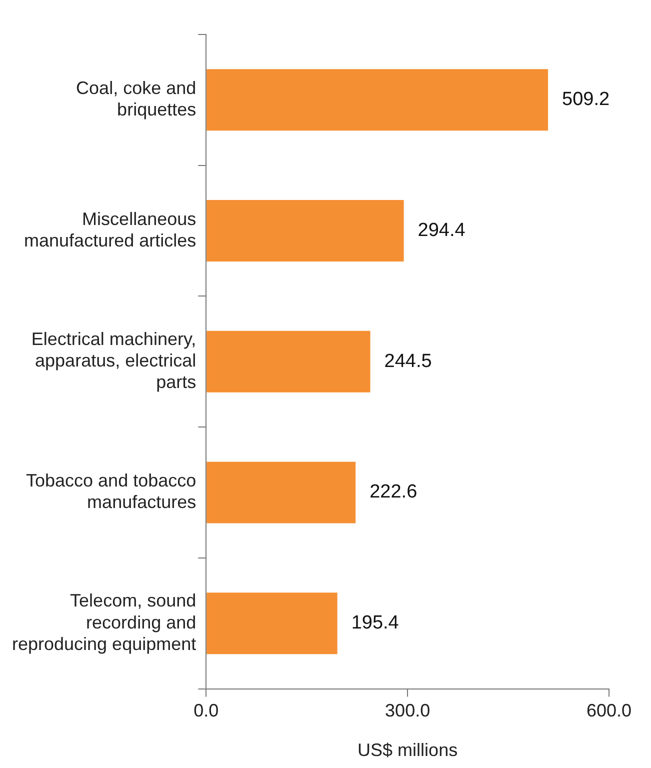 The height and width of the screenshot is (768, 651). What do you see at coordinates (408, 750) in the screenshot?
I see `x-axis-title: US$ millions` at bounding box center [408, 750].